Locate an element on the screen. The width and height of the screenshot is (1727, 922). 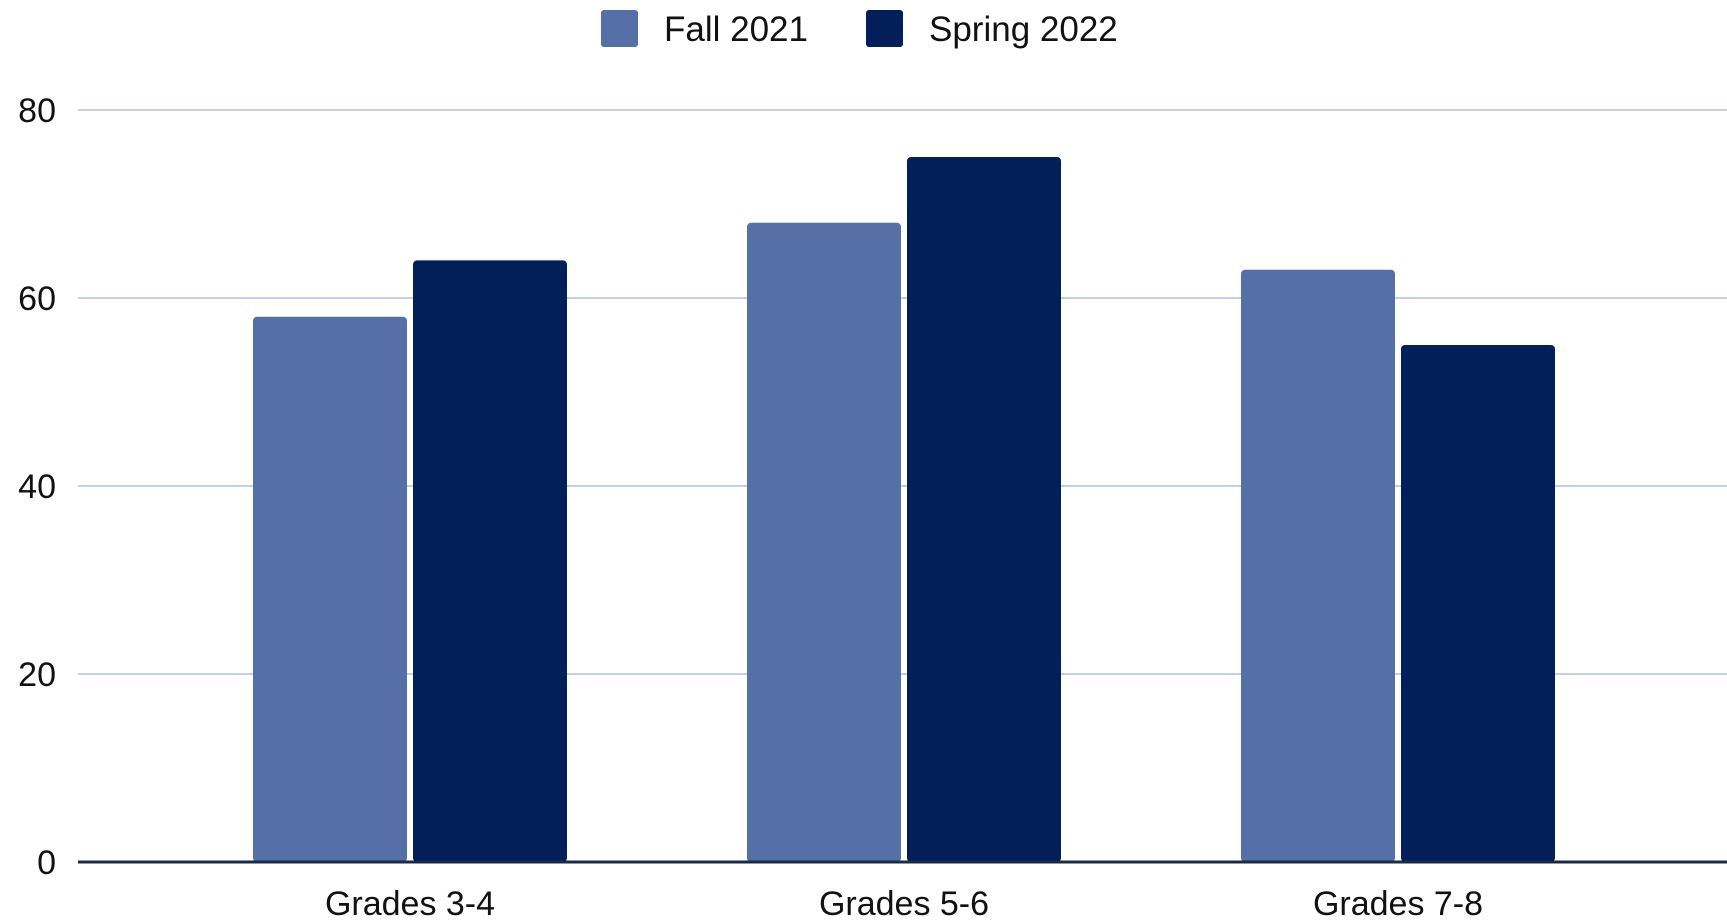
x-tick-label: Grades 7-8 is located at coordinates (1398, 903).